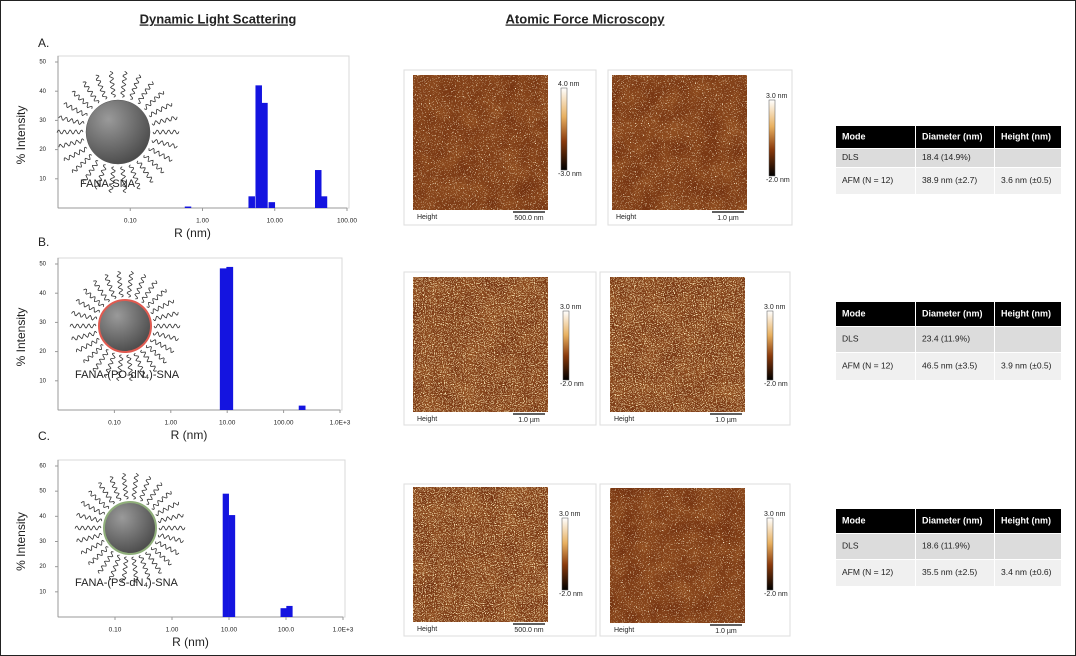  Describe the element at coordinates (949, 180) in the screenshot. I see `cell-text: 38.9 nm (±2.7)` at that location.